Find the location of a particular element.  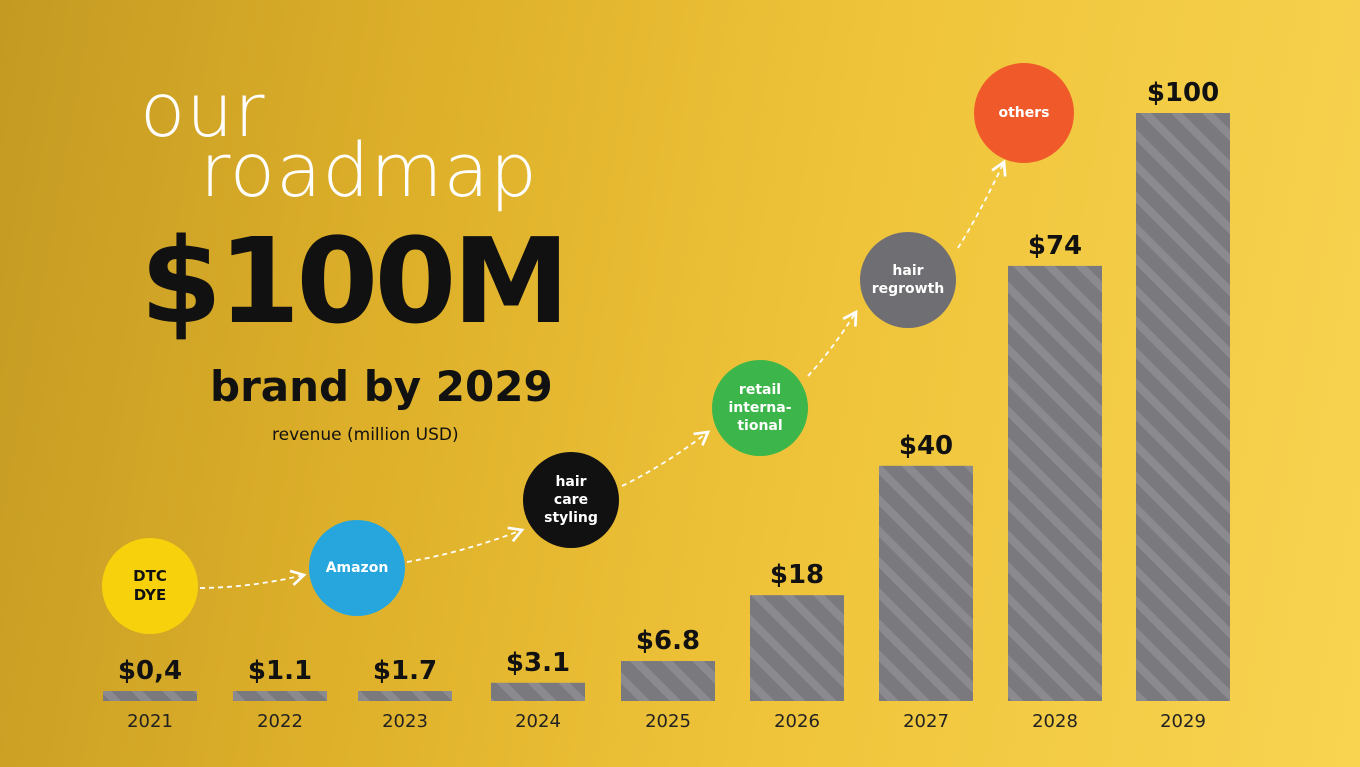

bar-value-label-2026: $18 is located at coordinates (797, 575).